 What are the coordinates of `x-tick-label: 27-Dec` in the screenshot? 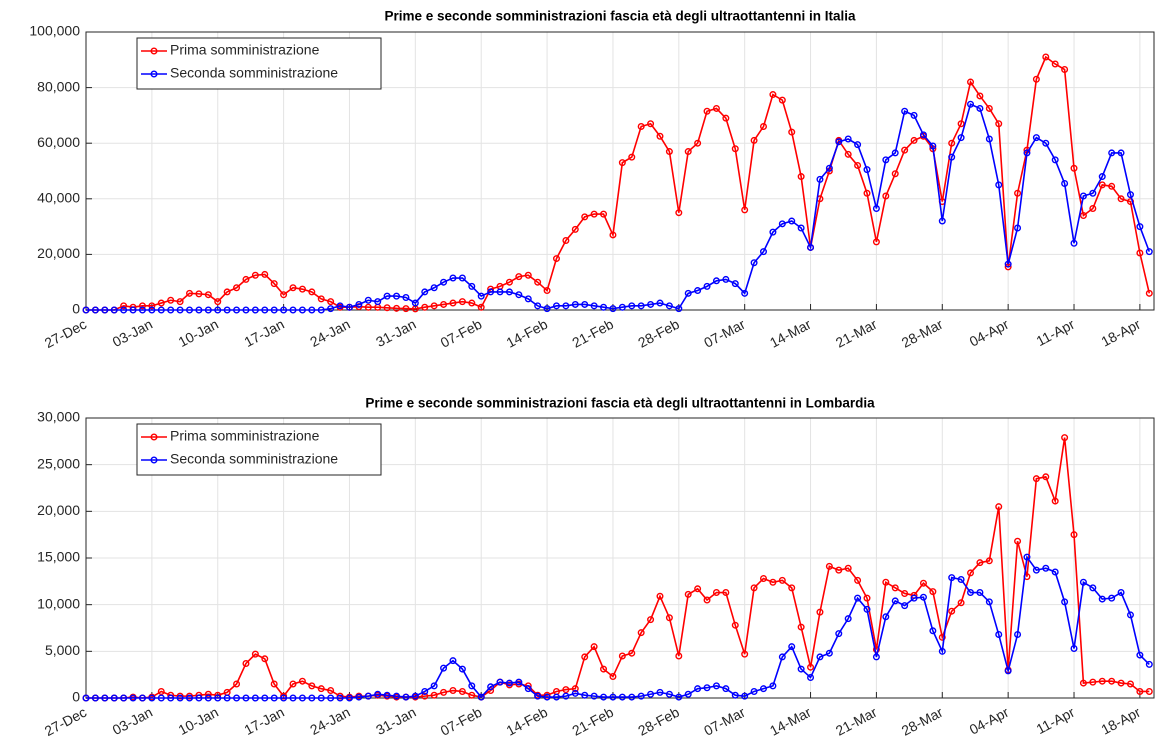 It's located at (65, 721).